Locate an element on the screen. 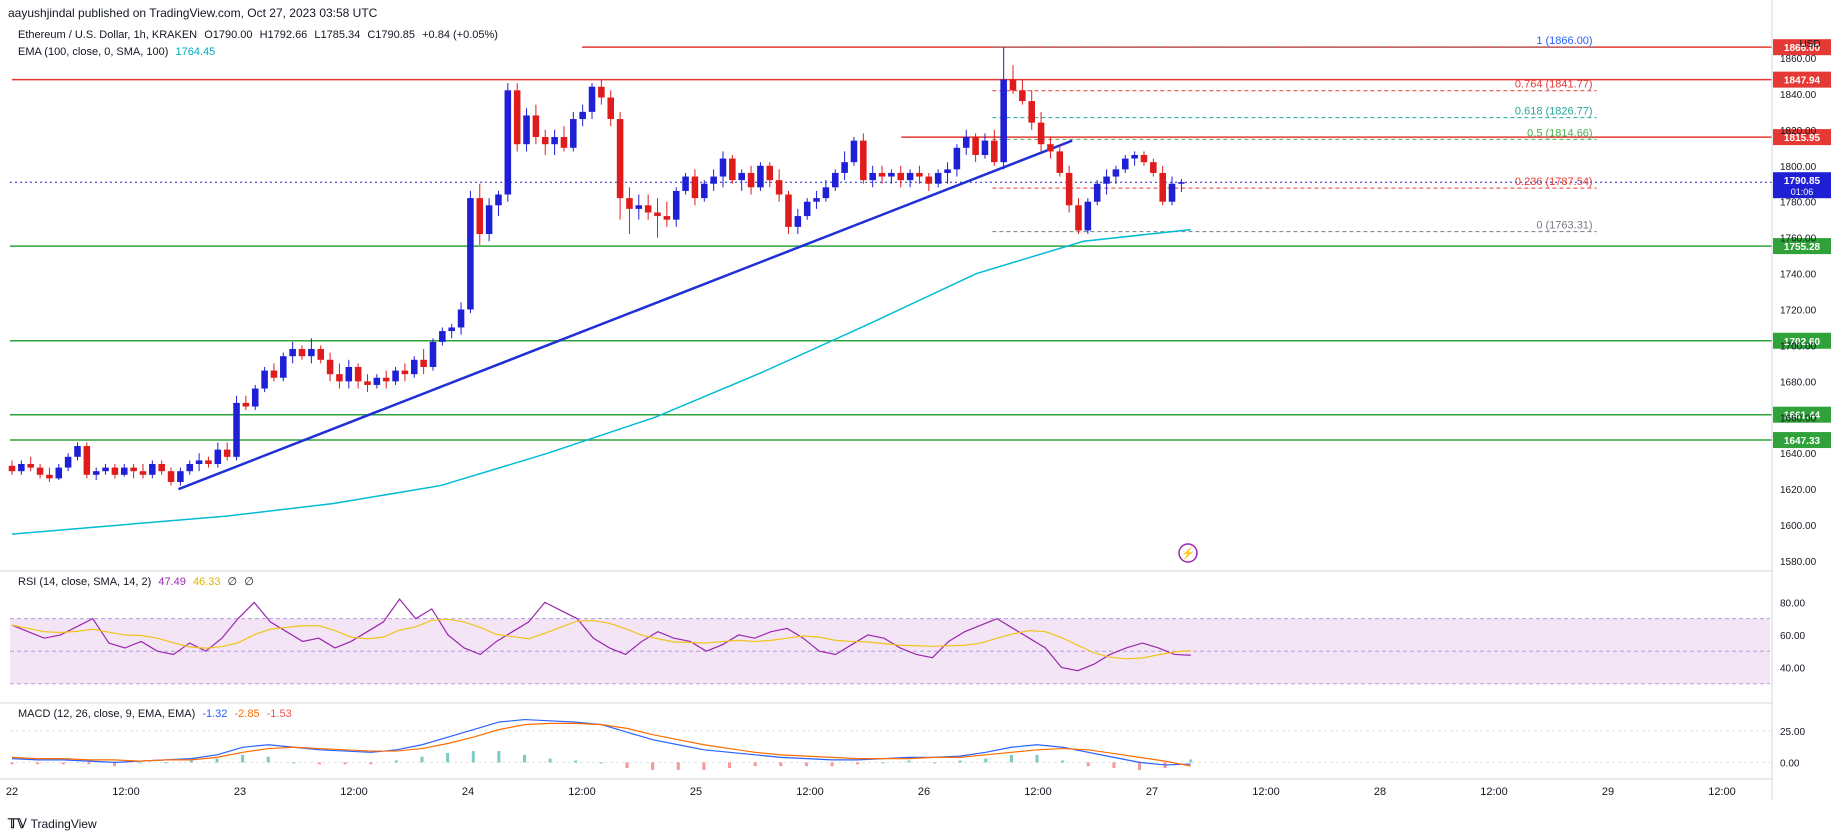  lightning-icon is located at coordinates (1188, 553).